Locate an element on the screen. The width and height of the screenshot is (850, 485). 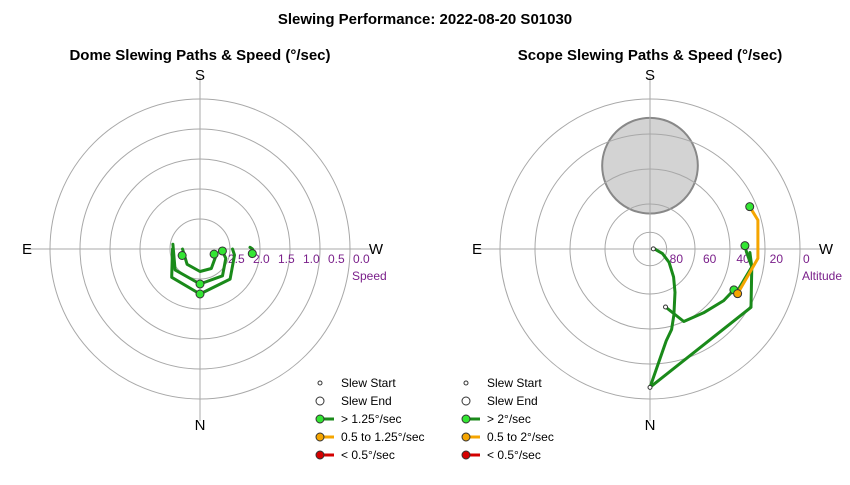
scope-chart-title: Scope Slewing Paths & Speed (°/sec) is located at coordinates (650, 55).